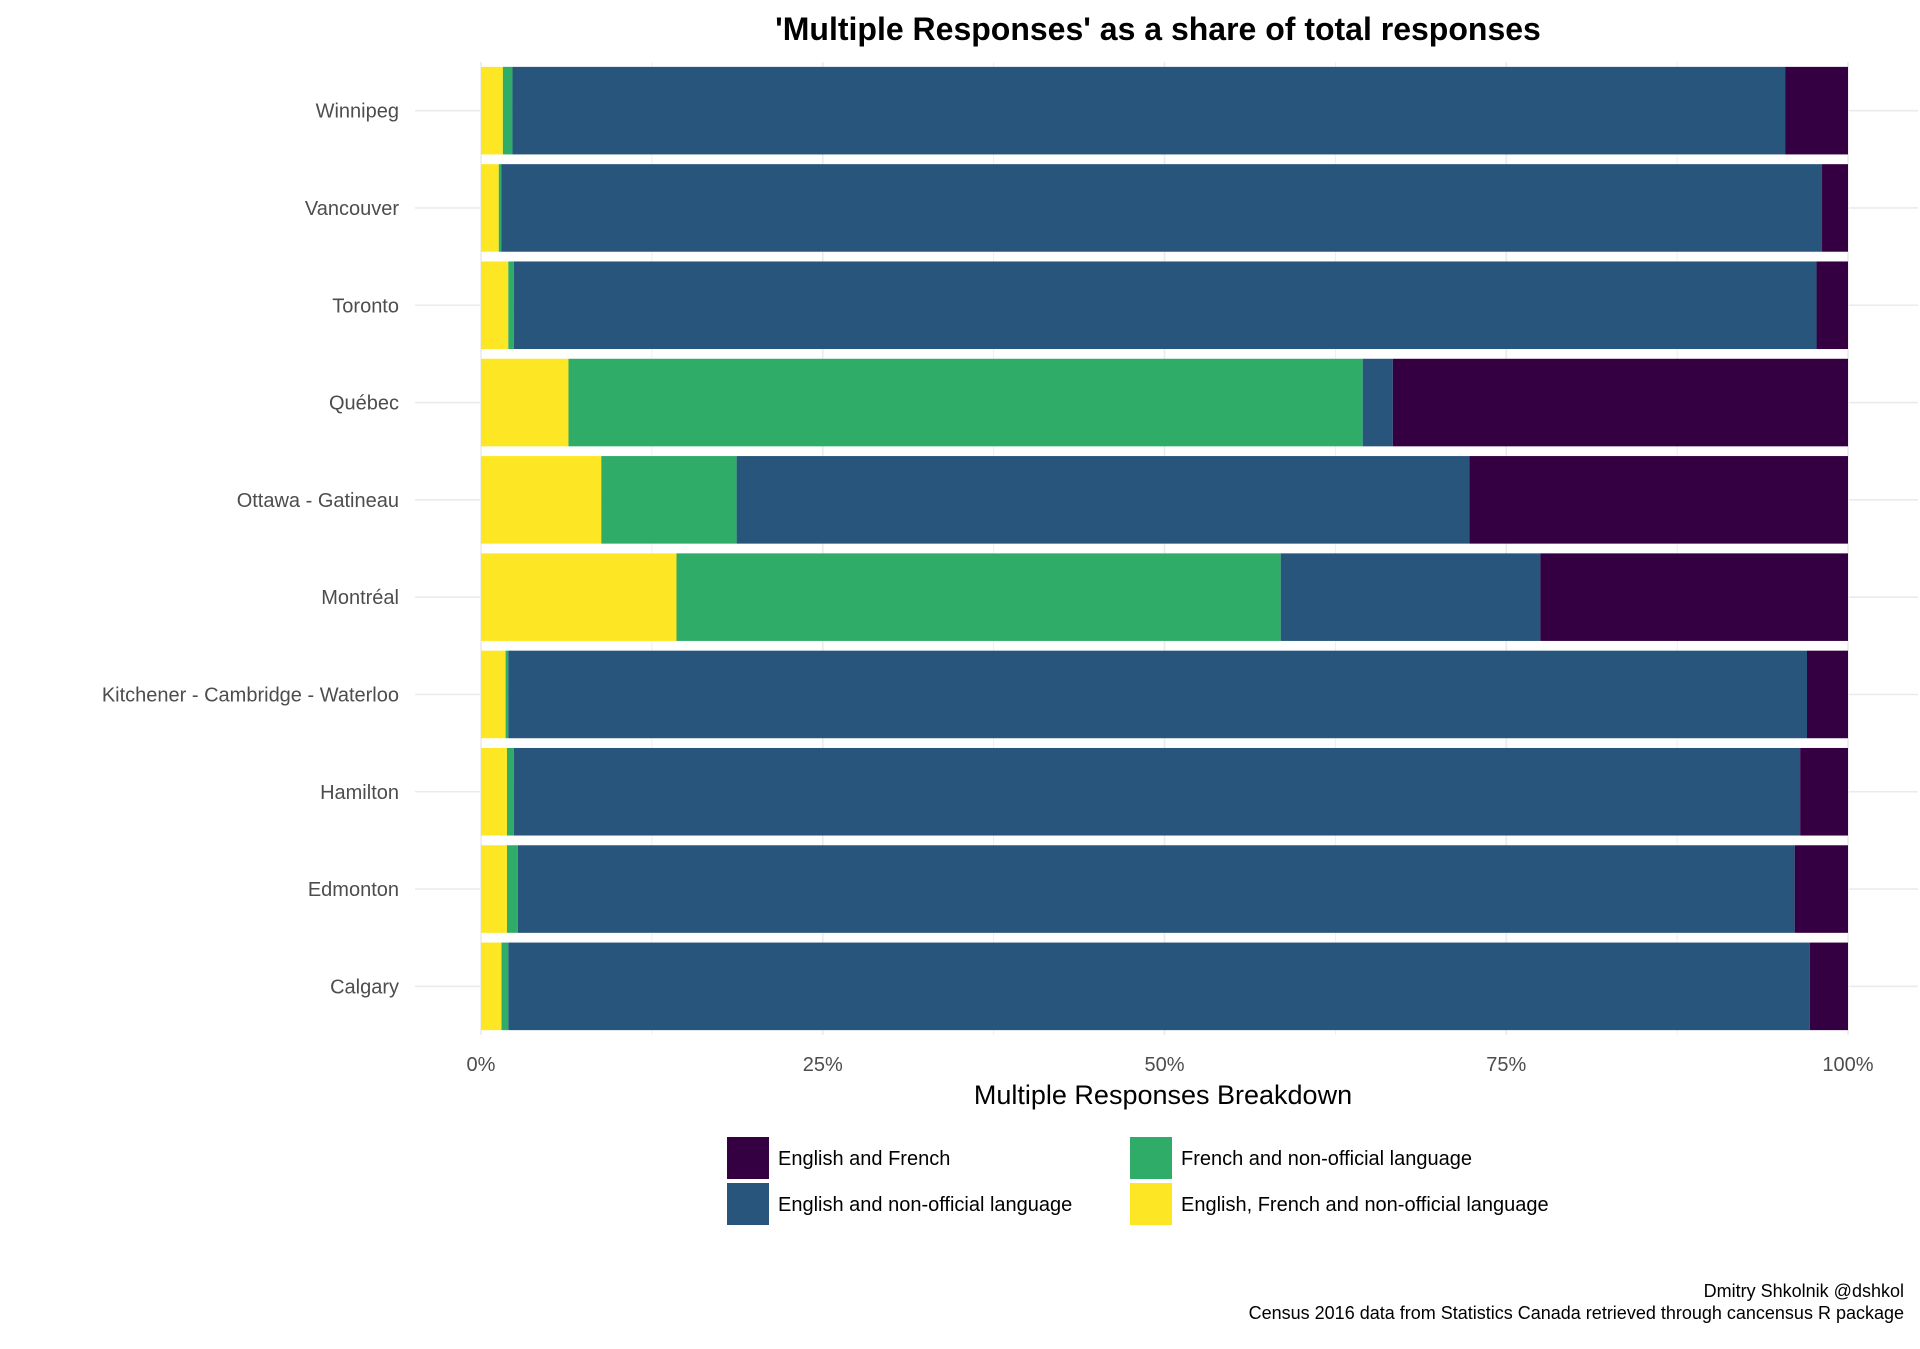 Image resolution: width=1920 pixels, height=1349 pixels. What do you see at coordinates (1847, 1065) in the screenshot?
I see `x-tick-label: 100%` at bounding box center [1847, 1065].